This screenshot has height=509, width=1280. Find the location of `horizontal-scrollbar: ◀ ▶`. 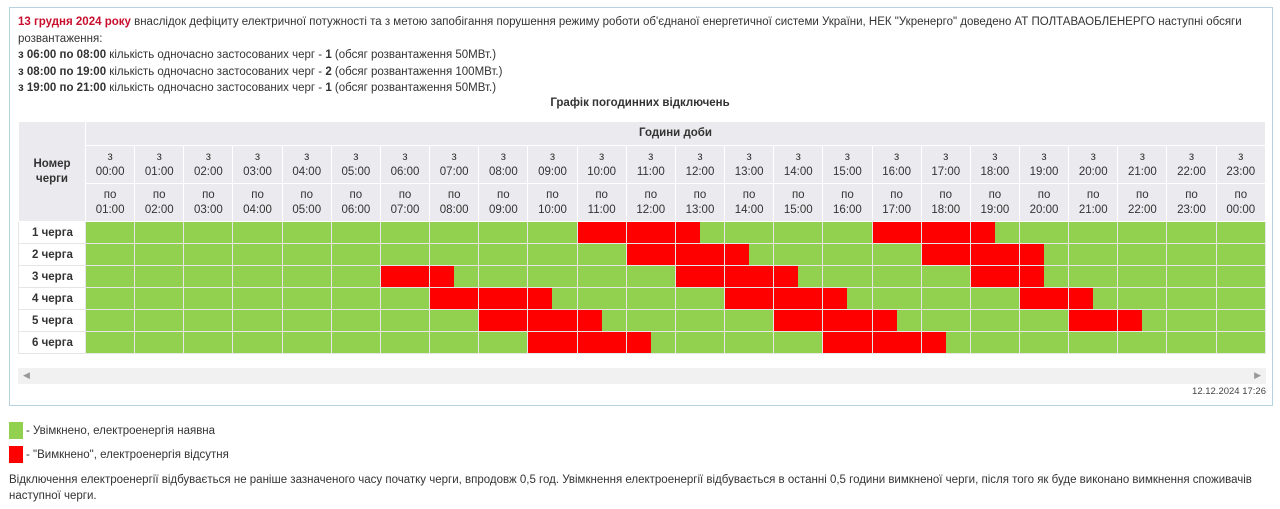

horizontal-scrollbar: ◀ ▶ is located at coordinates (642, 376).